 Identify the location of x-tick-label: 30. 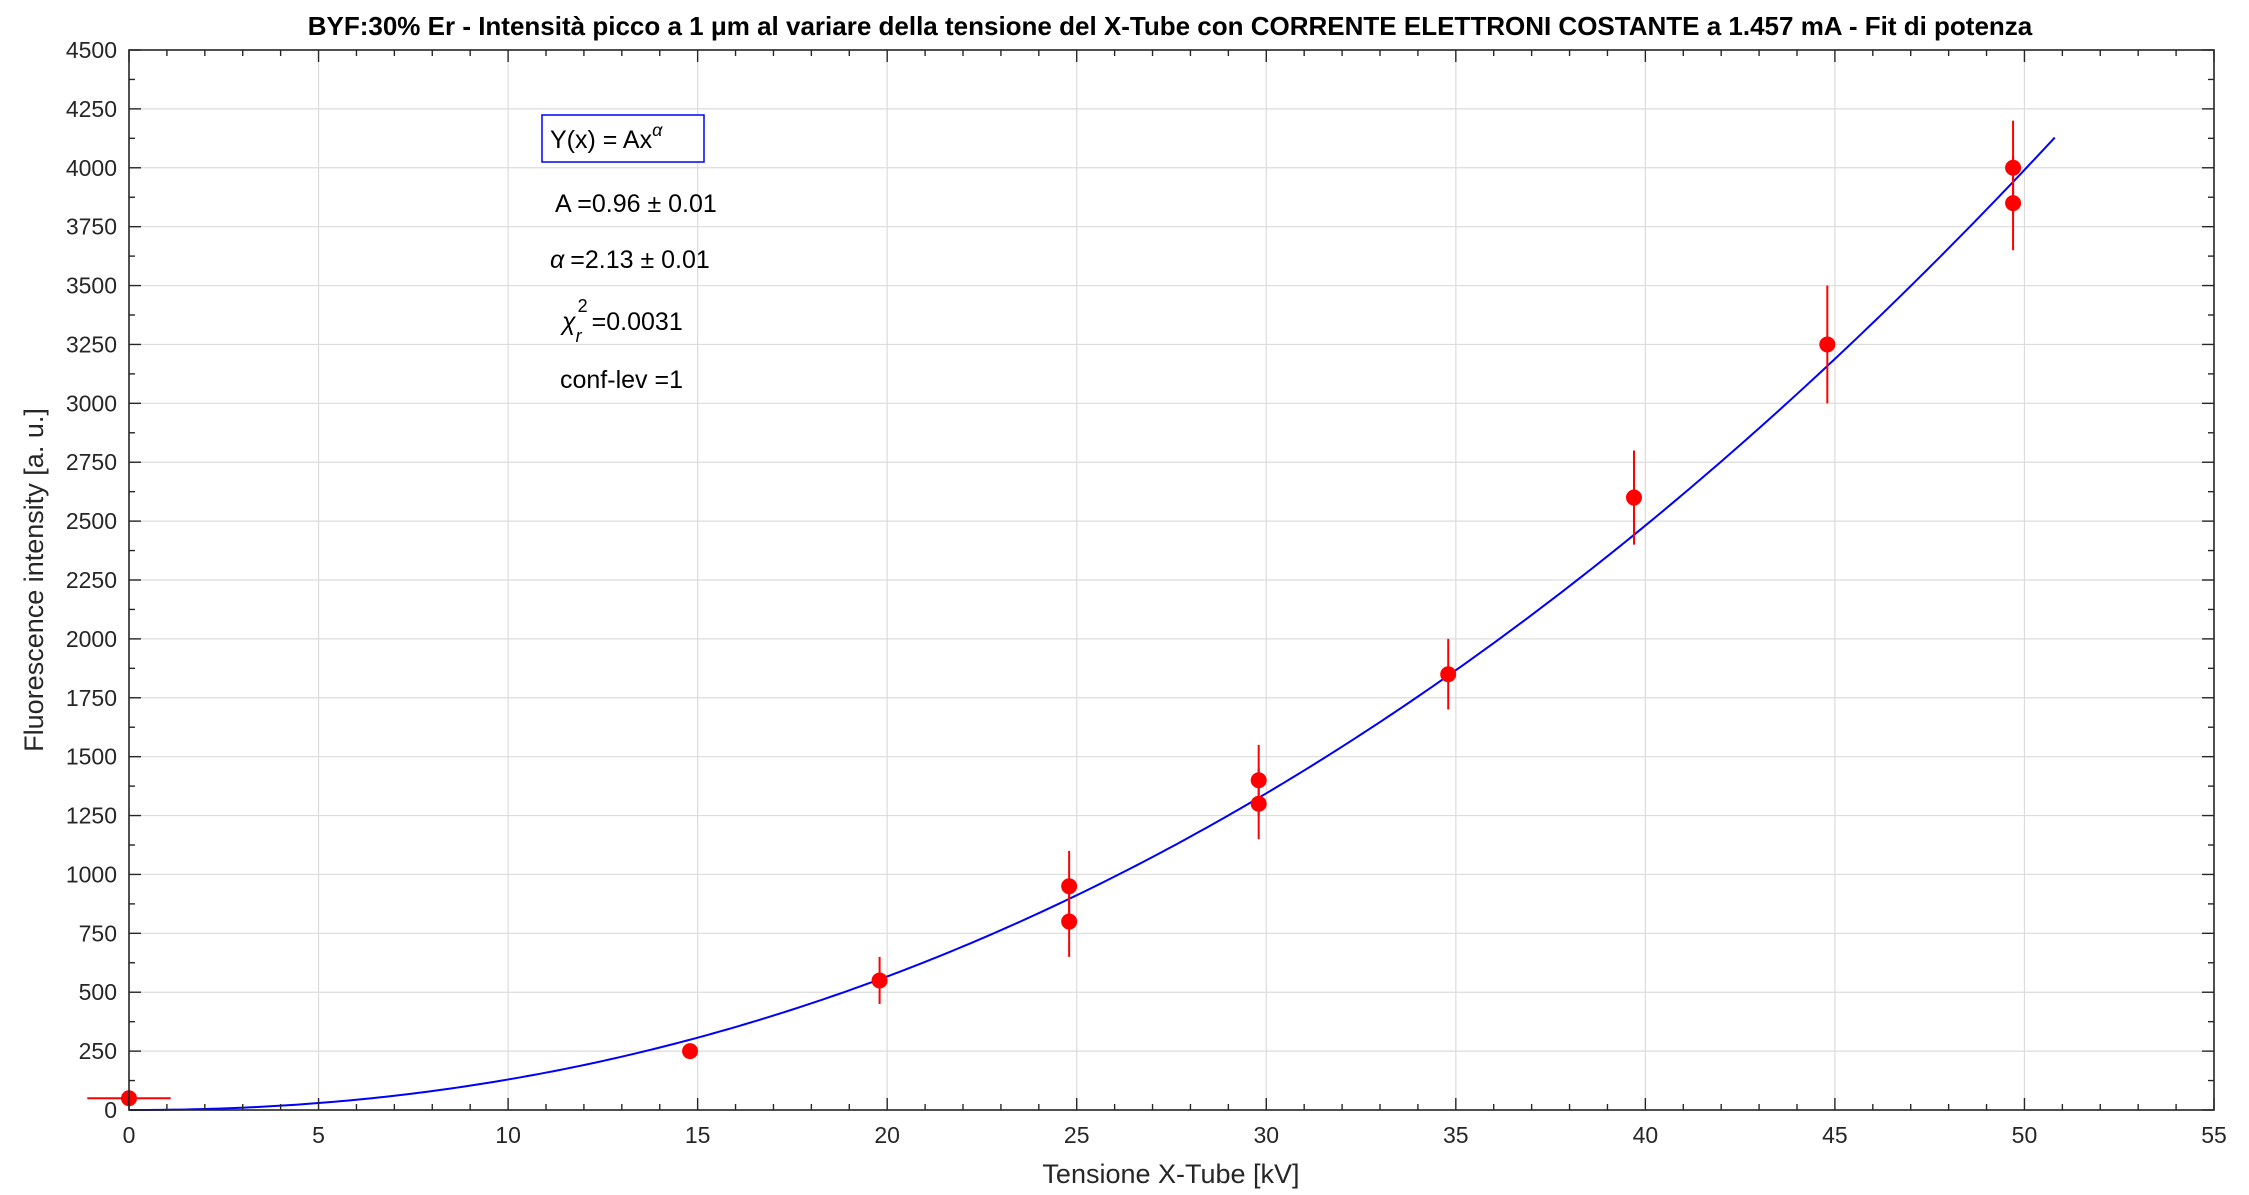
(1266, 1135).